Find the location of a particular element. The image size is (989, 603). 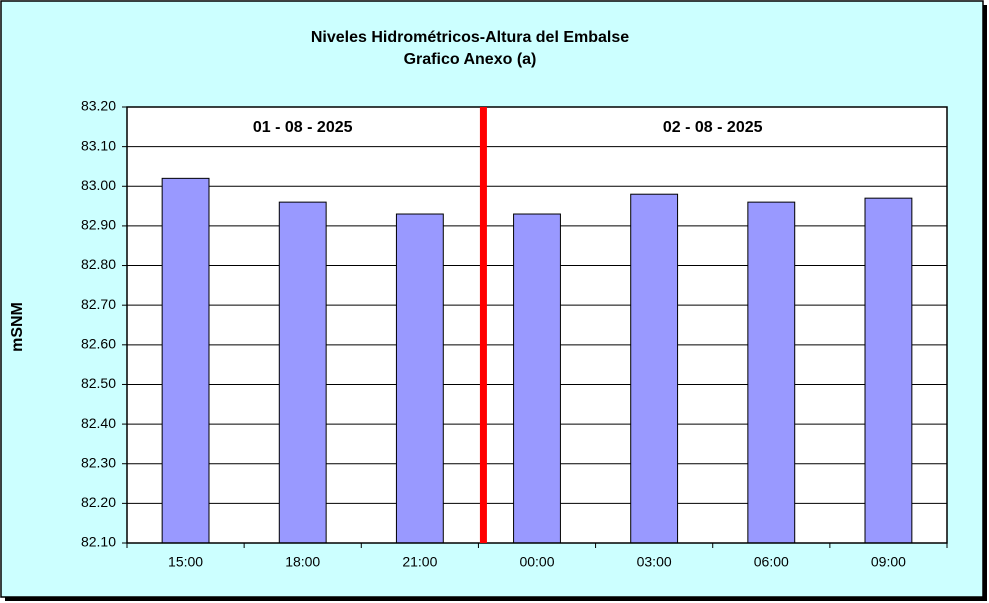

chart-subtitle: Grafico Anexo (a) is located at coordinates (470, 59).